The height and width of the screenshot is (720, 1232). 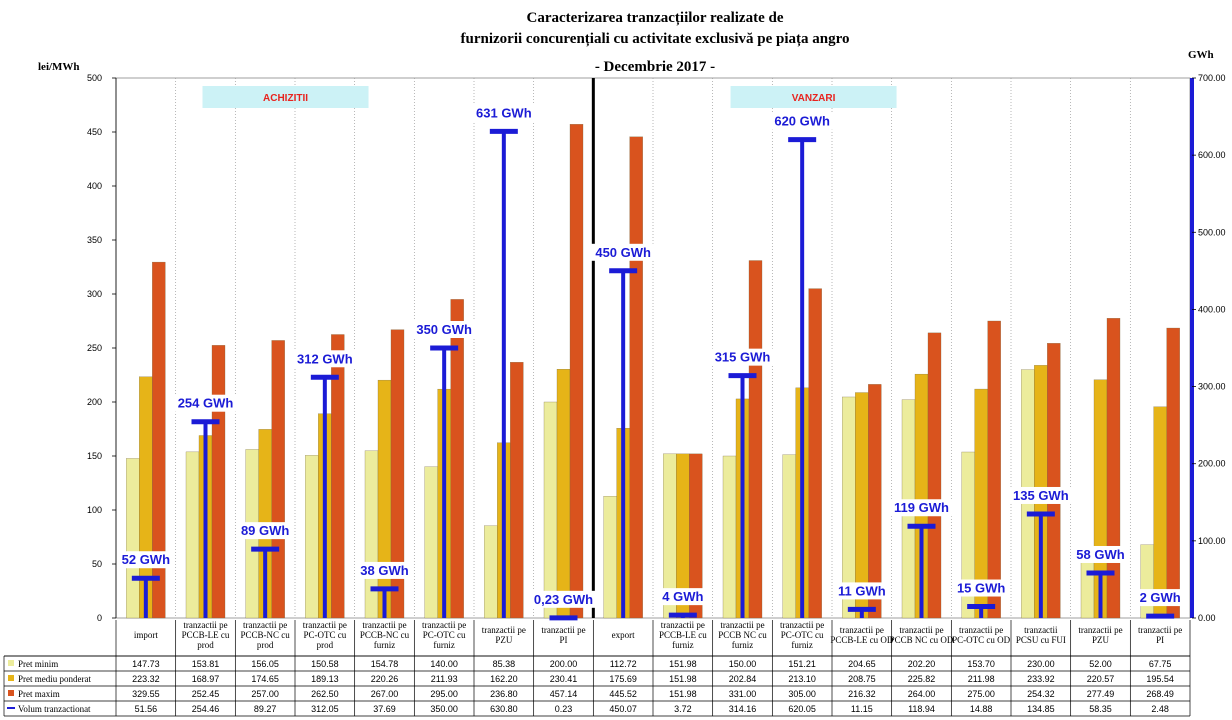 I want to click on table-cell: 208.75, so click(x=862, y=679).